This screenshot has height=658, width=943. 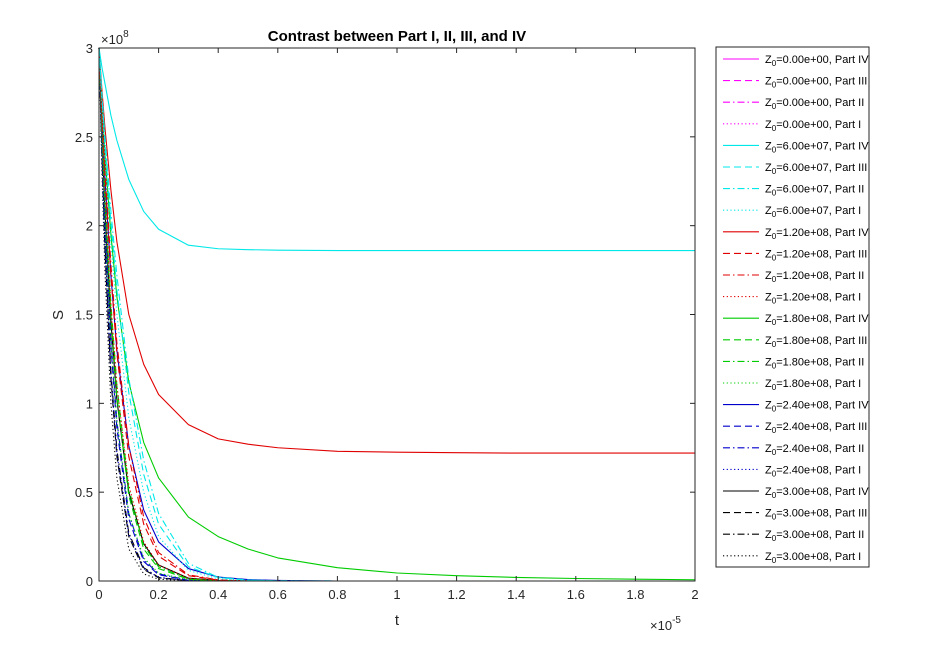 What do you see at coordinates (818, 470) in the screenshot?
I see `legend-label-rest: =2.40e+08, Part I` at bounding box center [818, 470].